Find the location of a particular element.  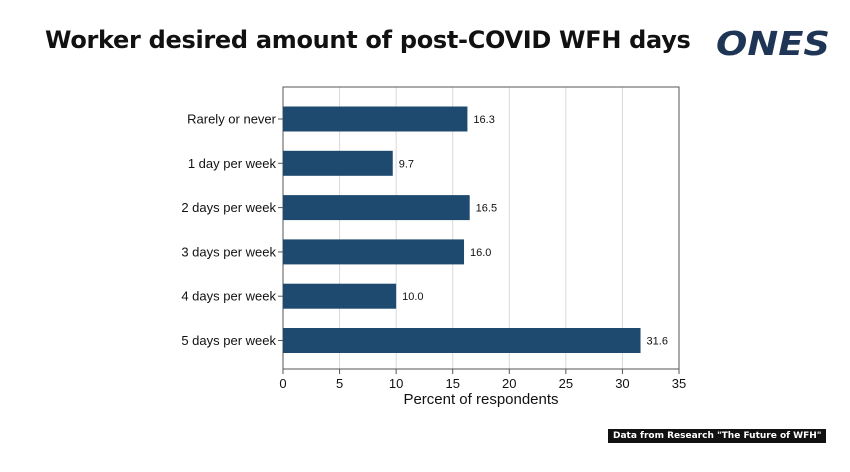

category-label: 5 days per week is located at coordinates (228, 340).